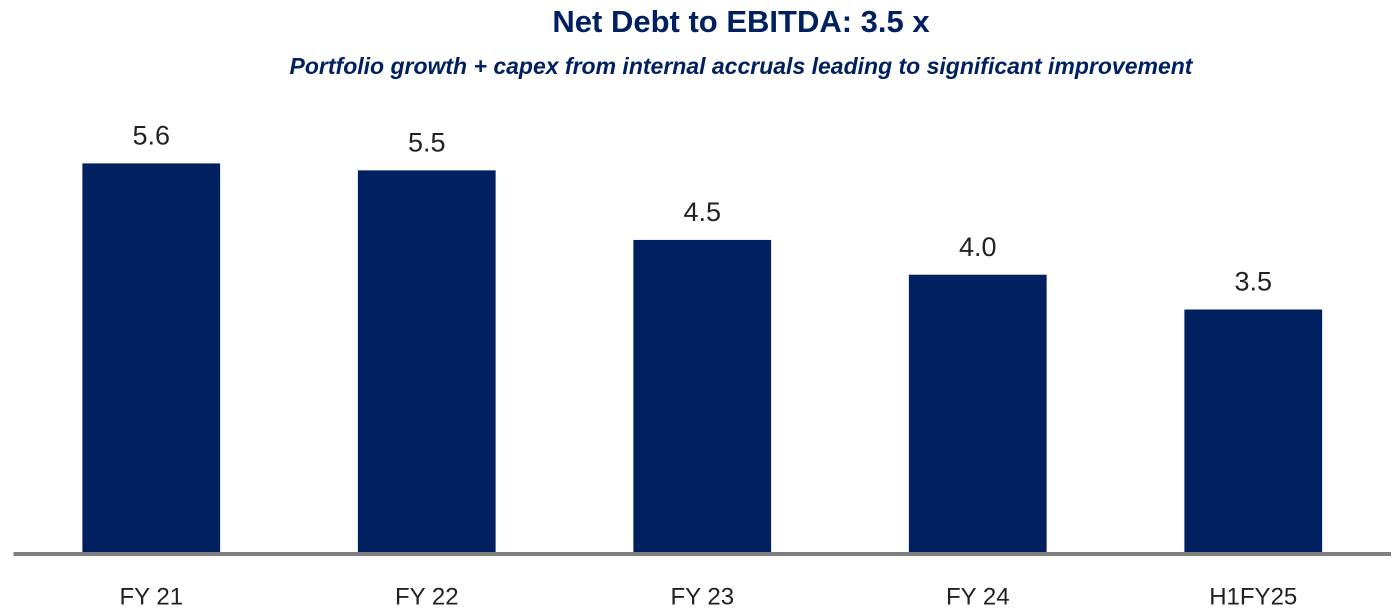 This screenshot has height=616, width=1396. Describe the element at coordinates (427, 142) in the screenshot. I see `data-label: 5.5` at that location.